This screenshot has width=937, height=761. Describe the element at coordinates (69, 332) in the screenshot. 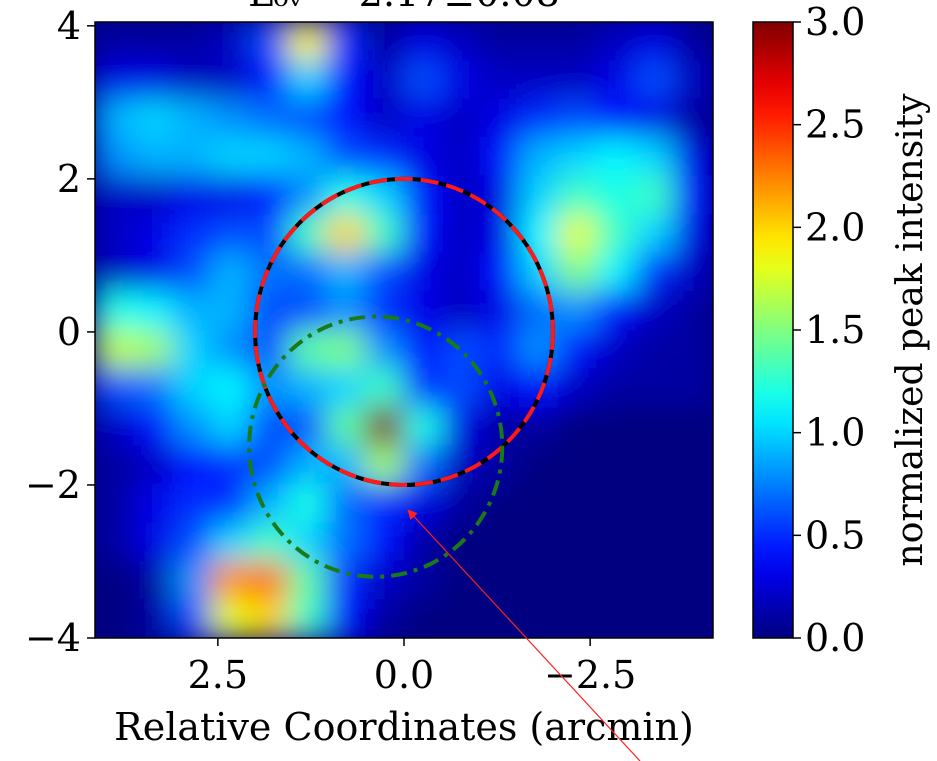

I see `y-tick-label: 0` at that location.